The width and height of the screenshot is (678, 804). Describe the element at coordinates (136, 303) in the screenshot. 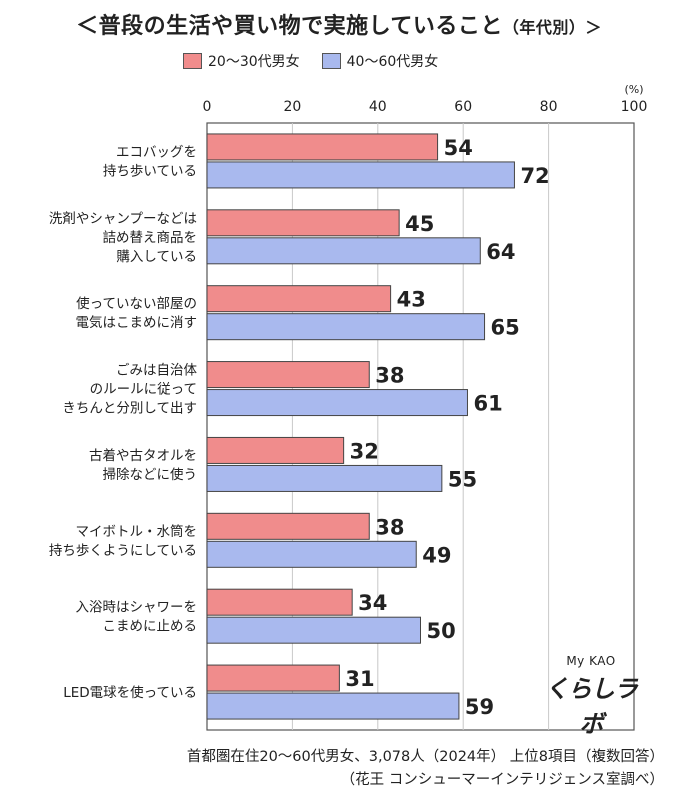

I see `category-label: 使っていない部屋の` at that location.